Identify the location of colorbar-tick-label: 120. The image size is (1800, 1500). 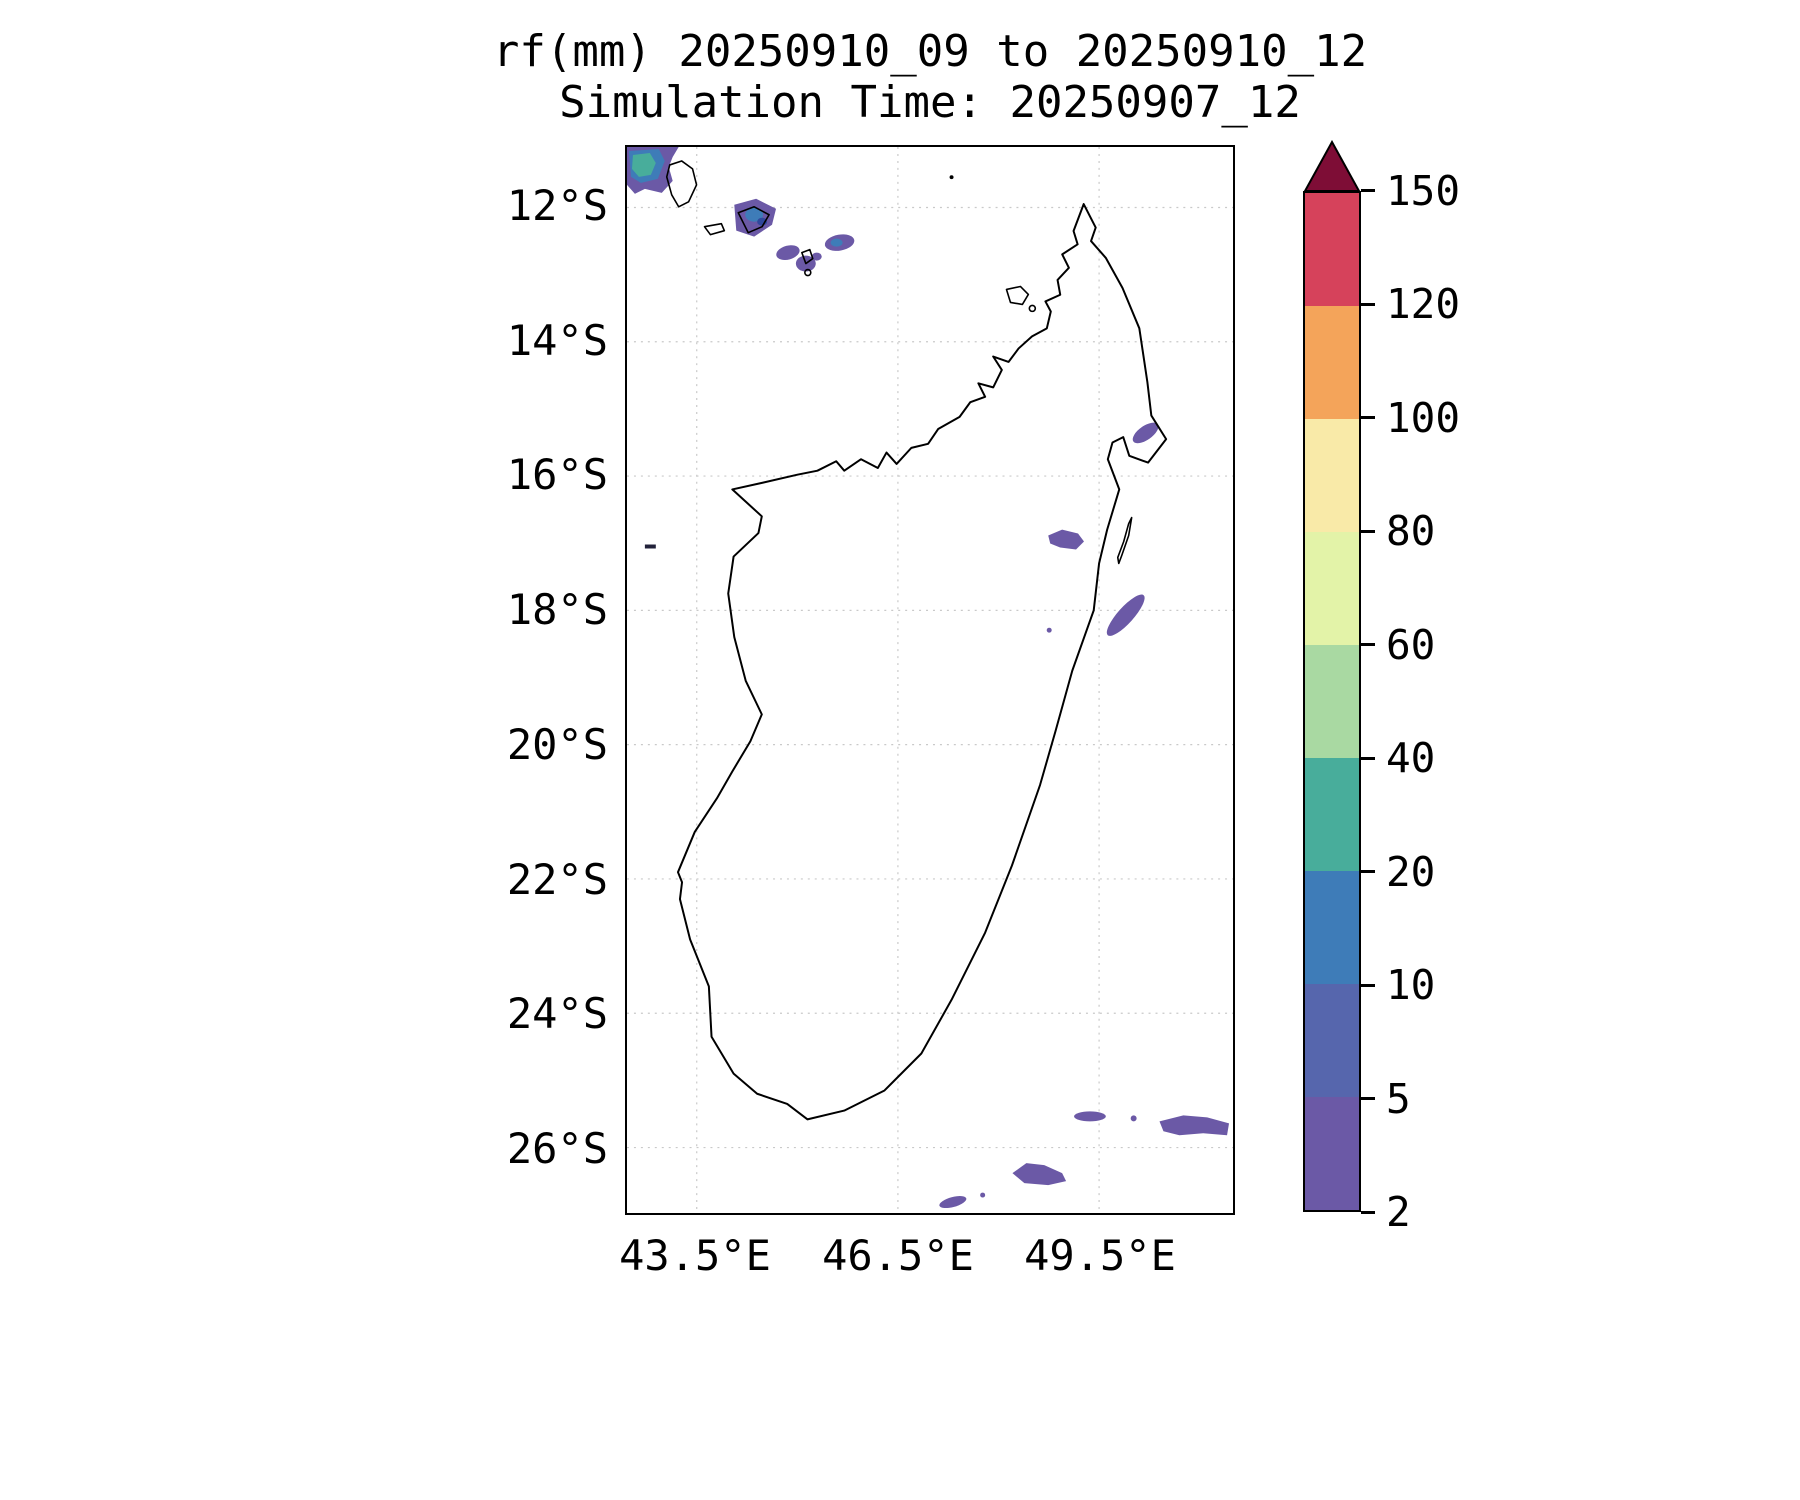
(1423, 304).